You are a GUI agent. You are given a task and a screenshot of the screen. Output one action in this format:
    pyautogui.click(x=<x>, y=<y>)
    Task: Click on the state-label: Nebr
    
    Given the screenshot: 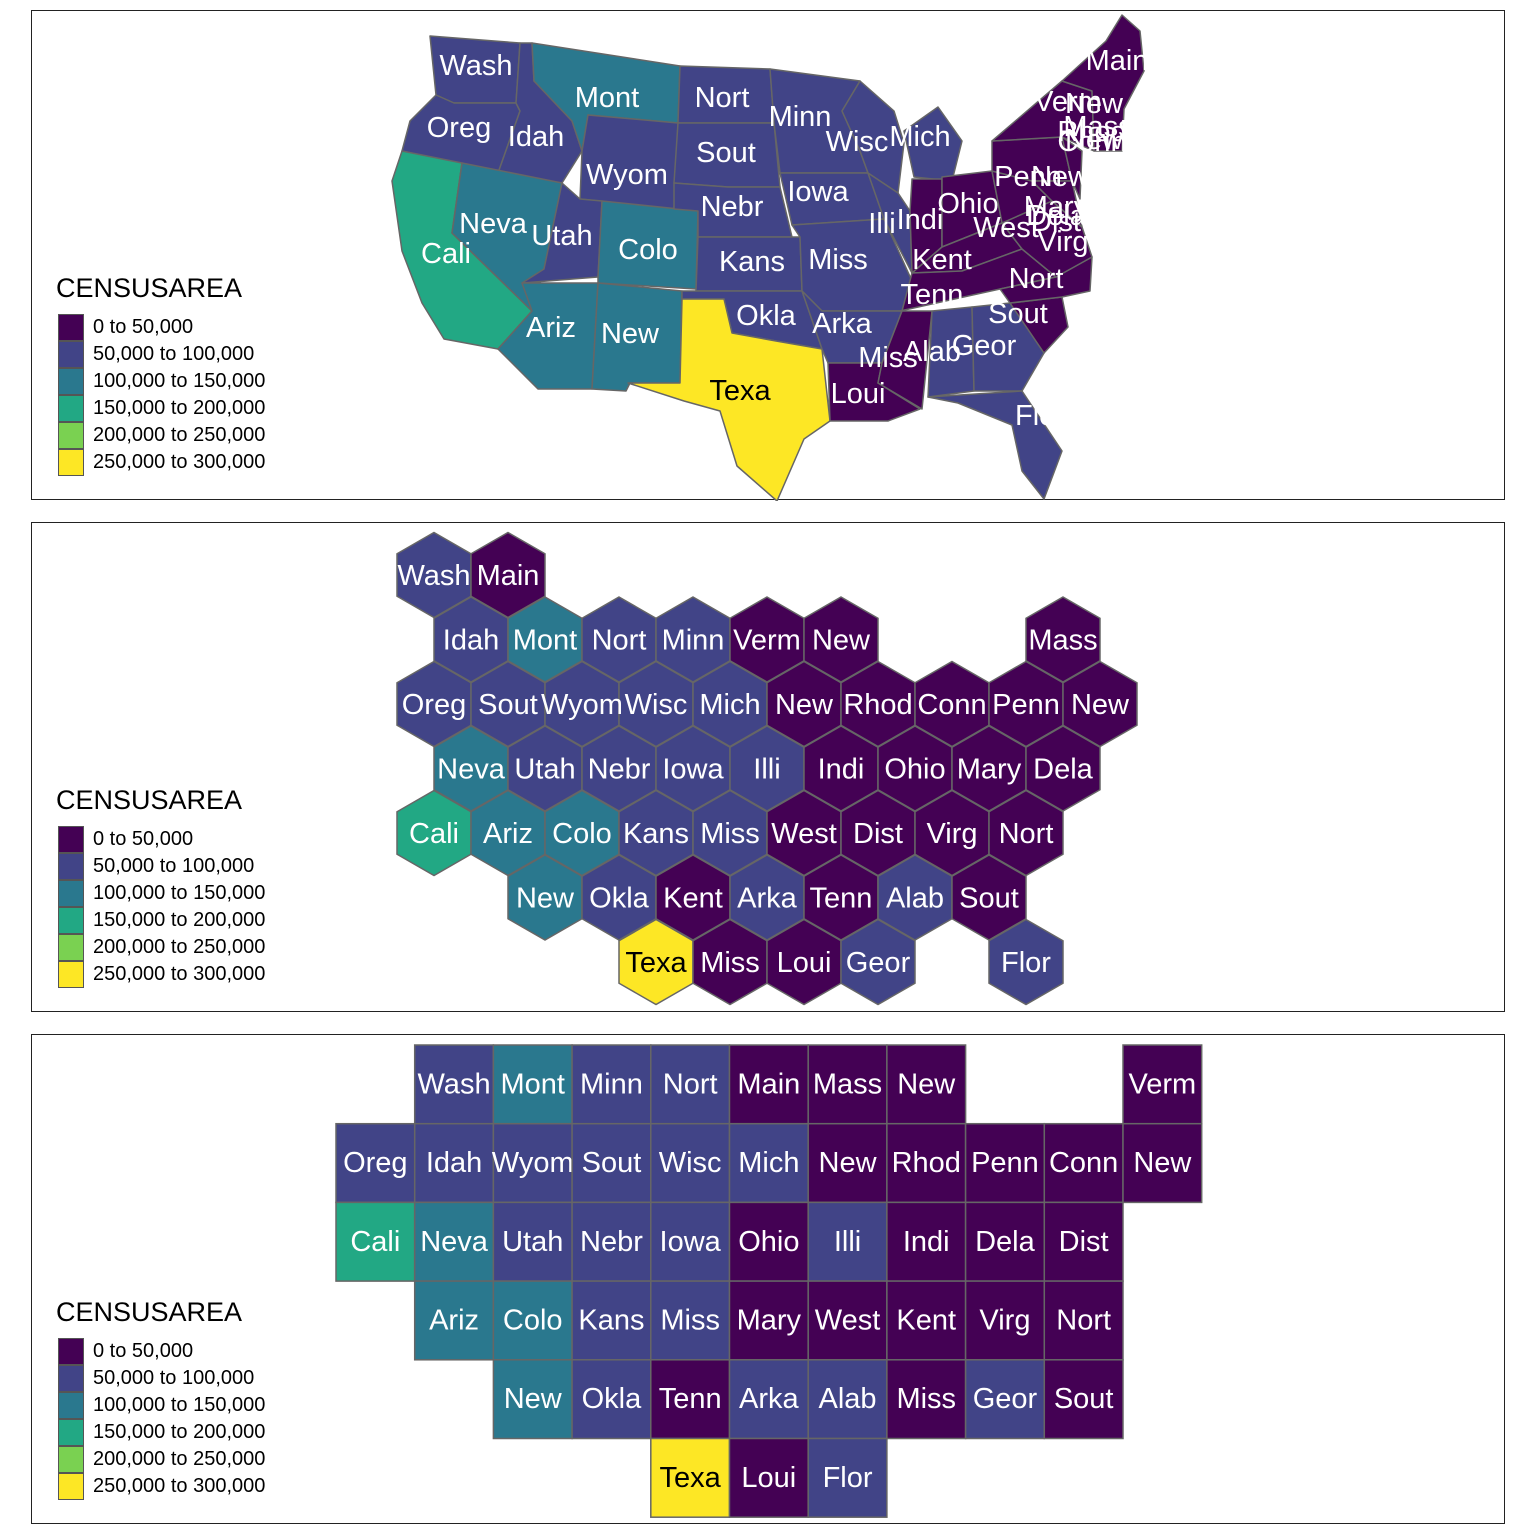 What is the action you would take?
    pyautogui.click(x=732, y=207)
    